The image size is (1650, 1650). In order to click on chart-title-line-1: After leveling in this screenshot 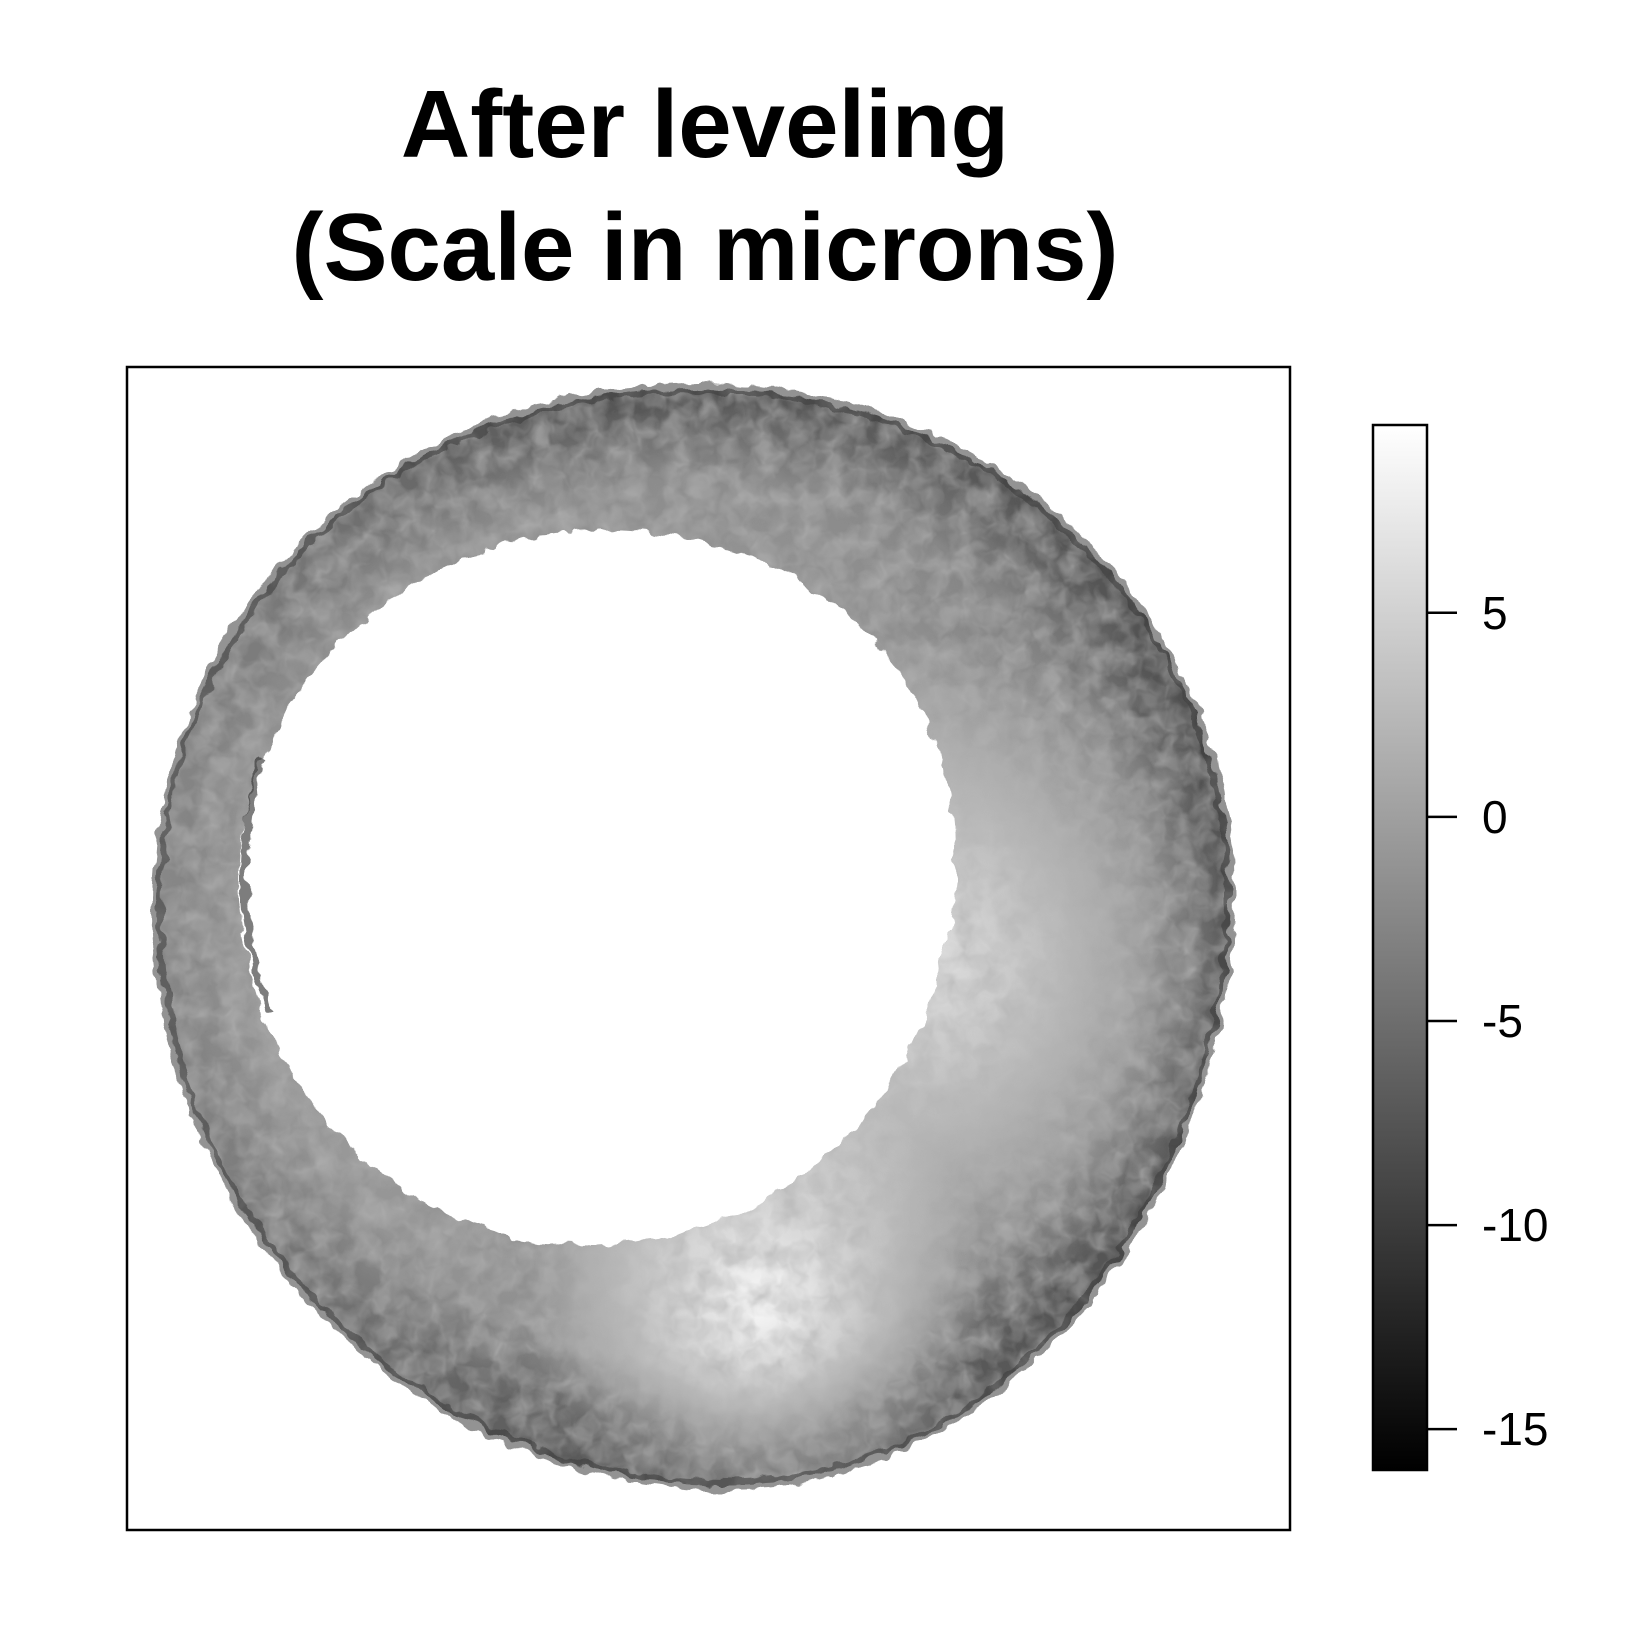, I will do `click(705, 124)`.